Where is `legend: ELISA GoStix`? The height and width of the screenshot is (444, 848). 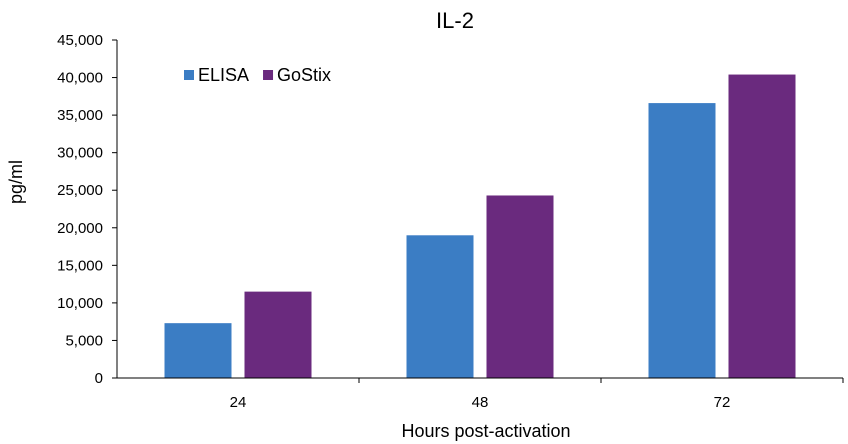 legend: ELISA GoStix is located at coordinates (257, 75).